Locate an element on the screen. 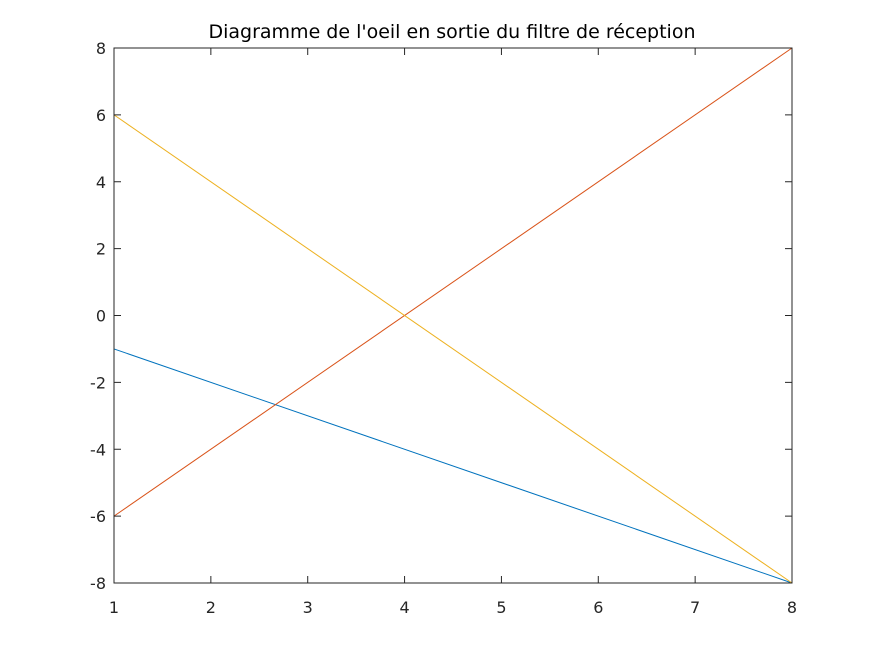  y-tick-label: -6 is located at coordinates (98, 516).